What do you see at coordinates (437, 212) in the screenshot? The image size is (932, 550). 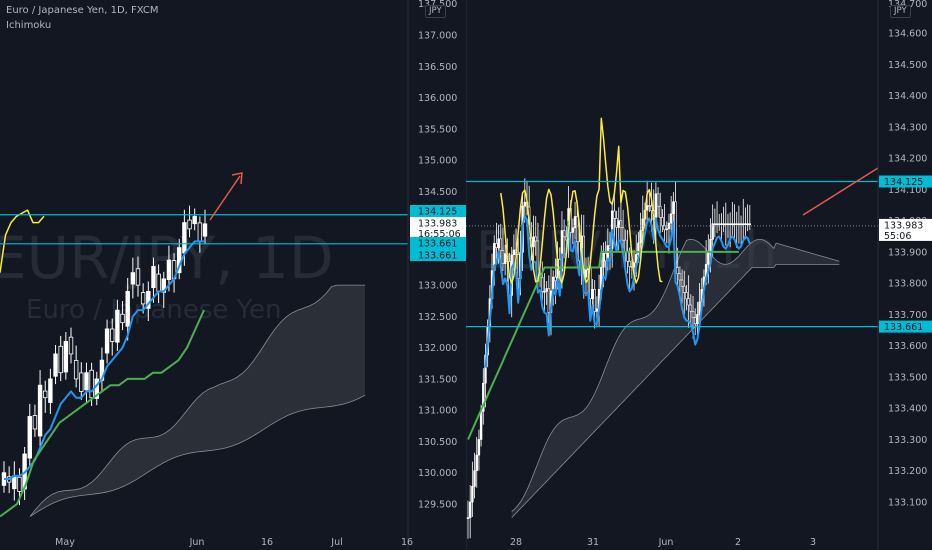 I see `price-tag-label: 134.125` at bounding box center [437, 212].